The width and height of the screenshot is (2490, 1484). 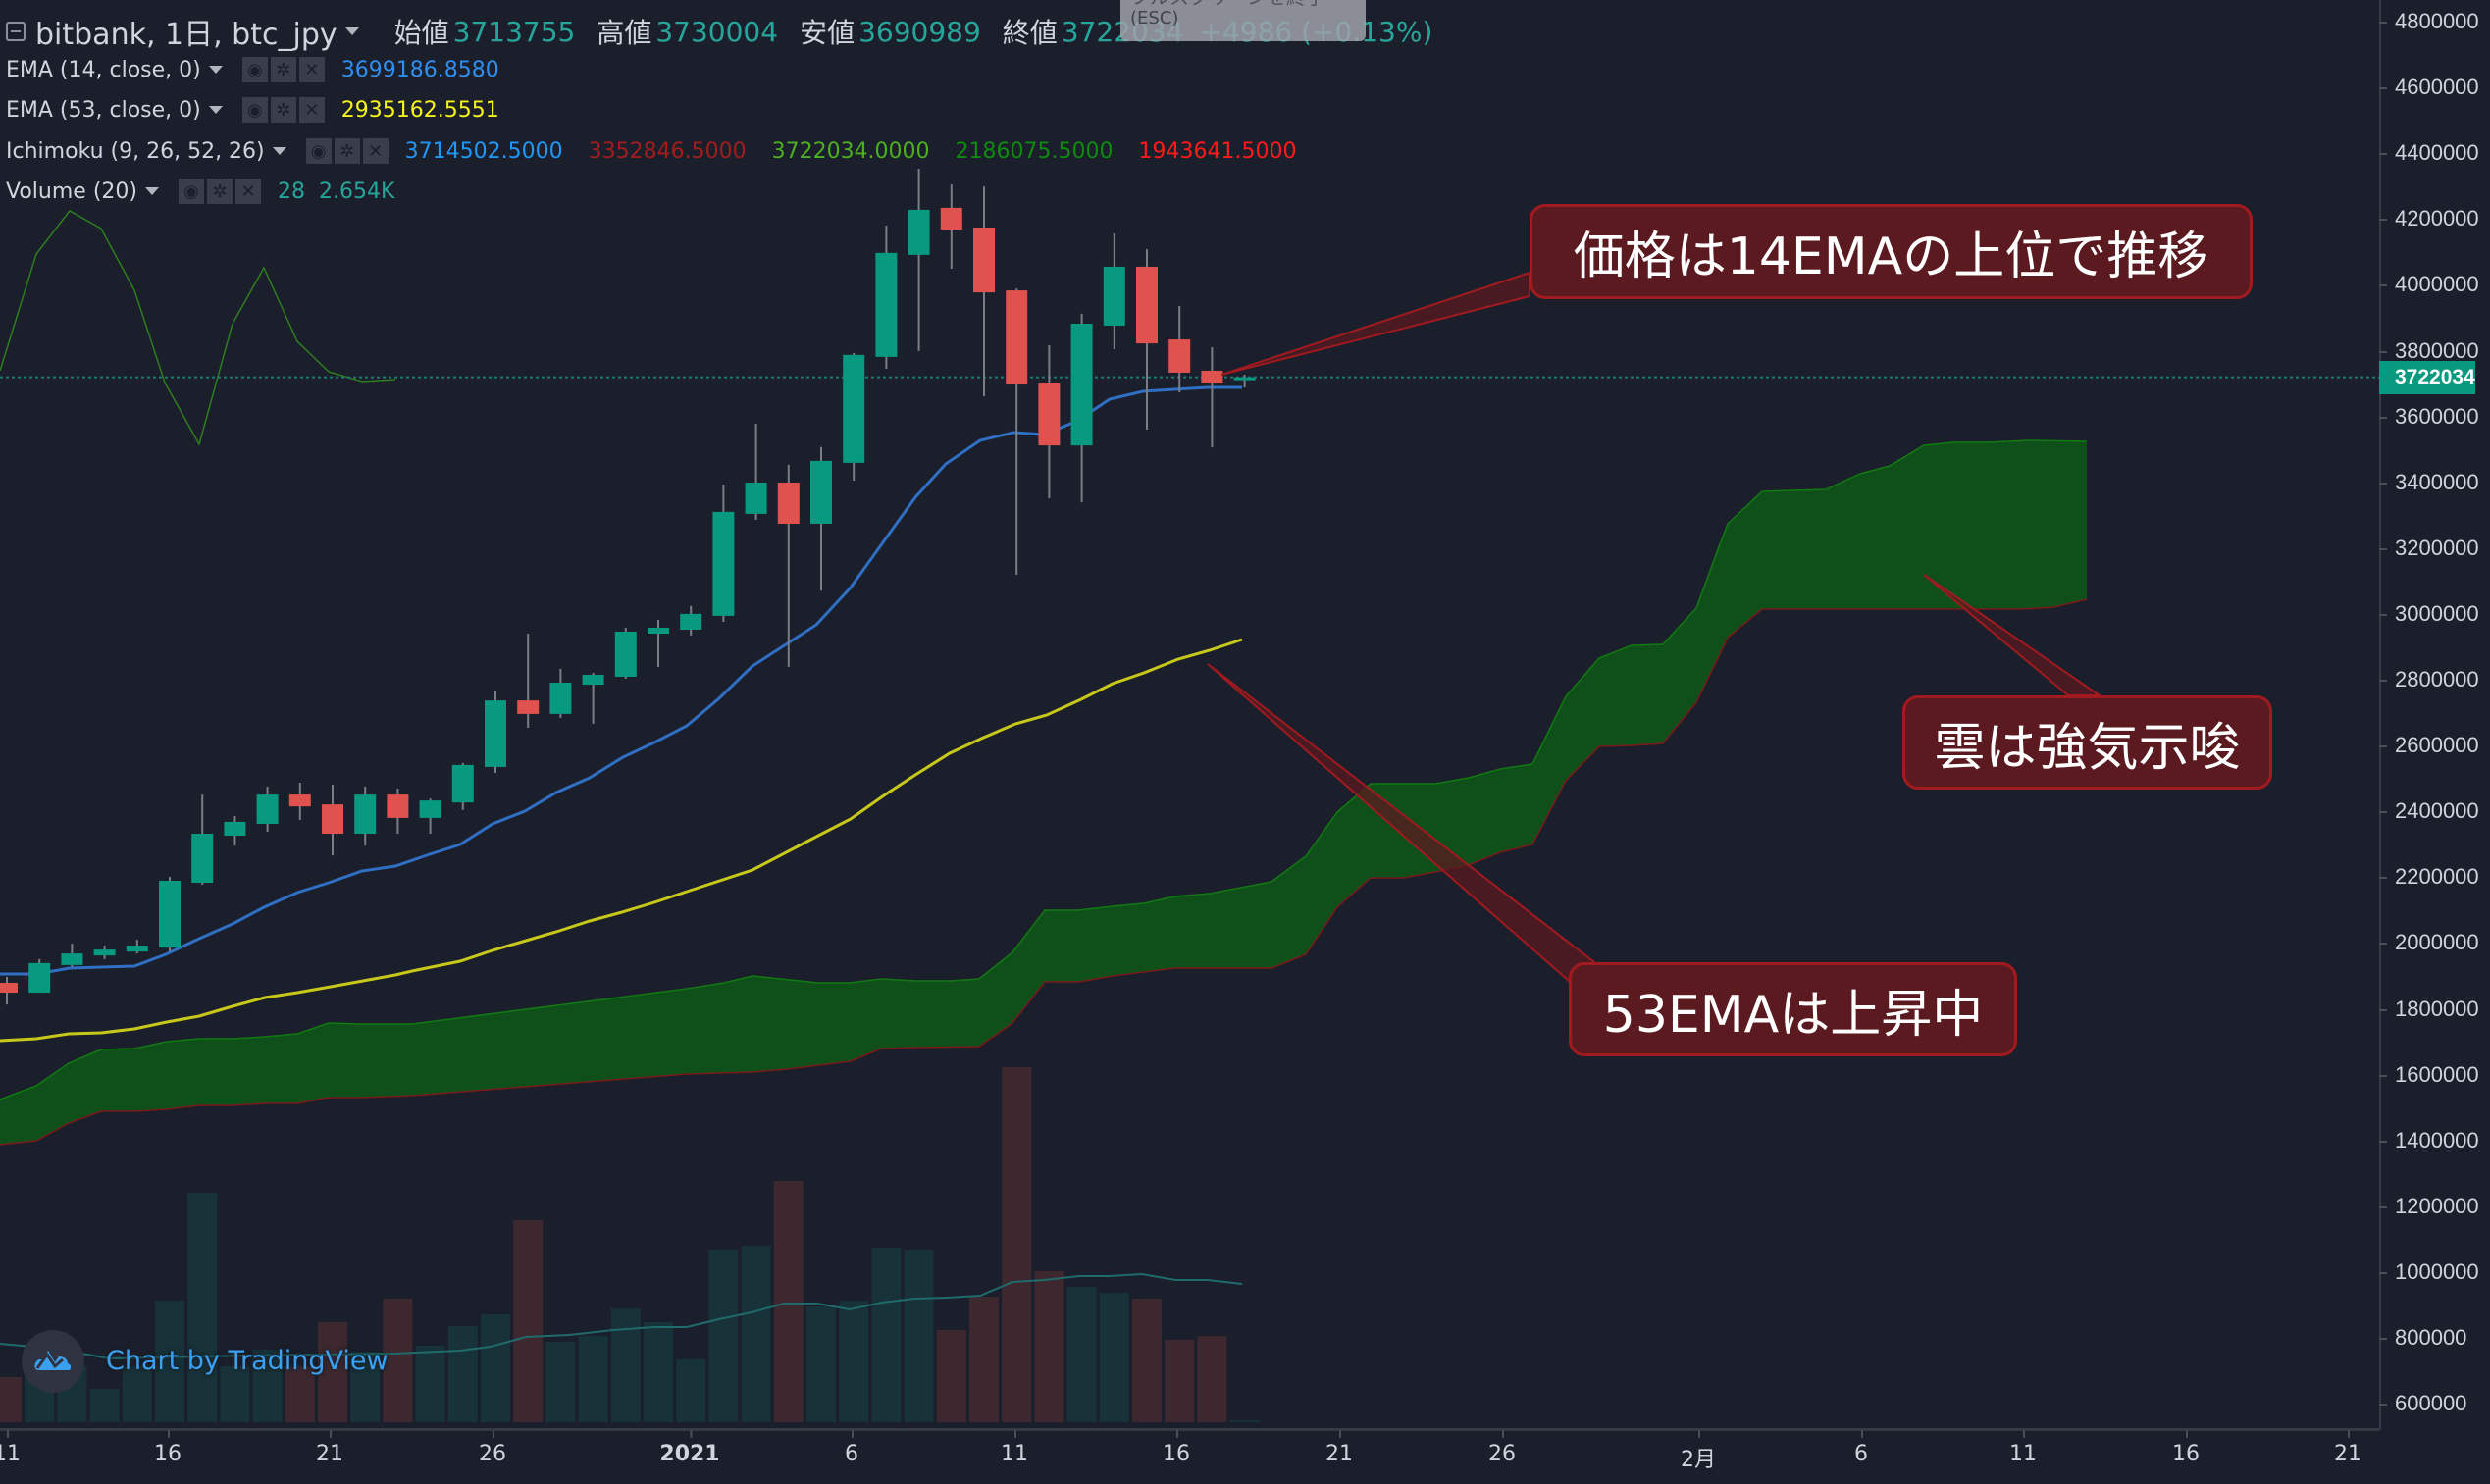 What do you see at coordinates (186, 35) in the screenshot?
I see `symbol-title: bitbank, 1日, btc_jpy` at bounding box center [186, 35].